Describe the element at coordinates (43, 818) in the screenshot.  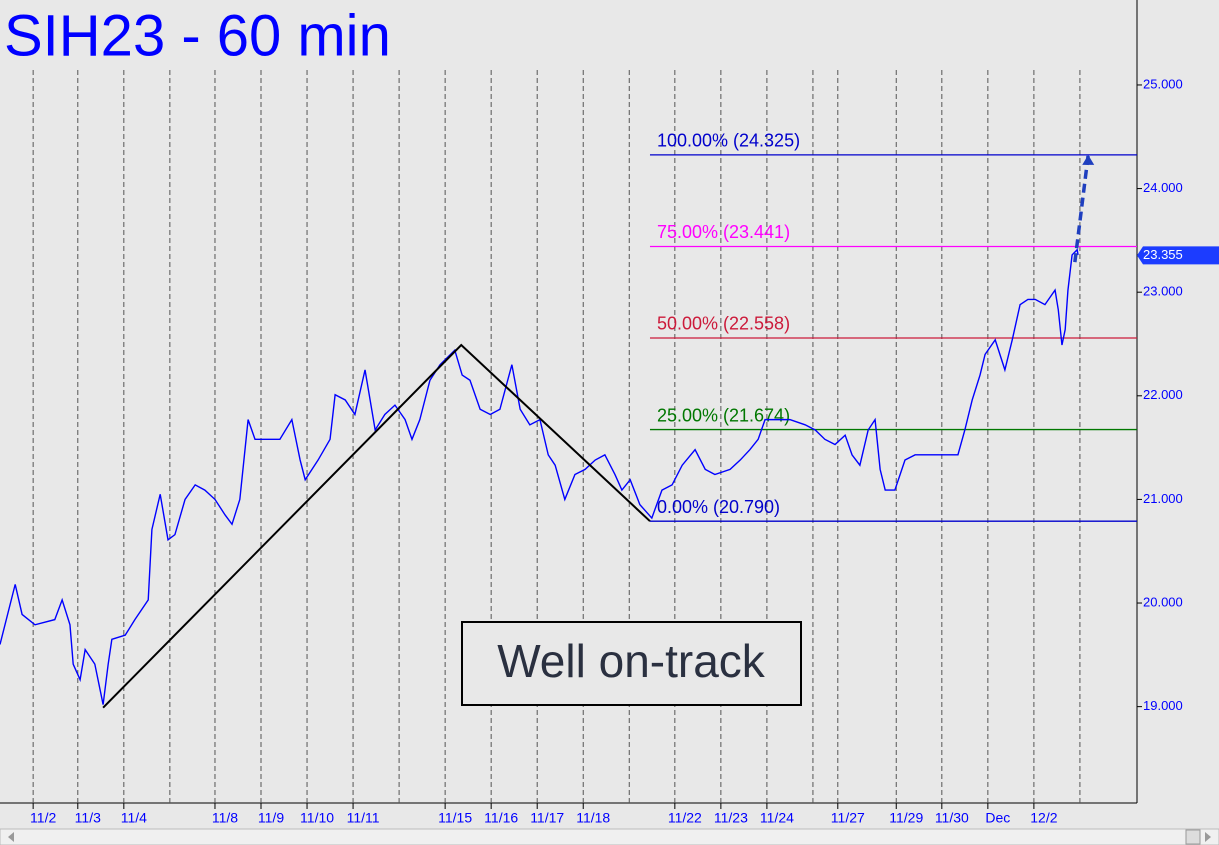
I see `x-tick-label: 11/2` at that location.